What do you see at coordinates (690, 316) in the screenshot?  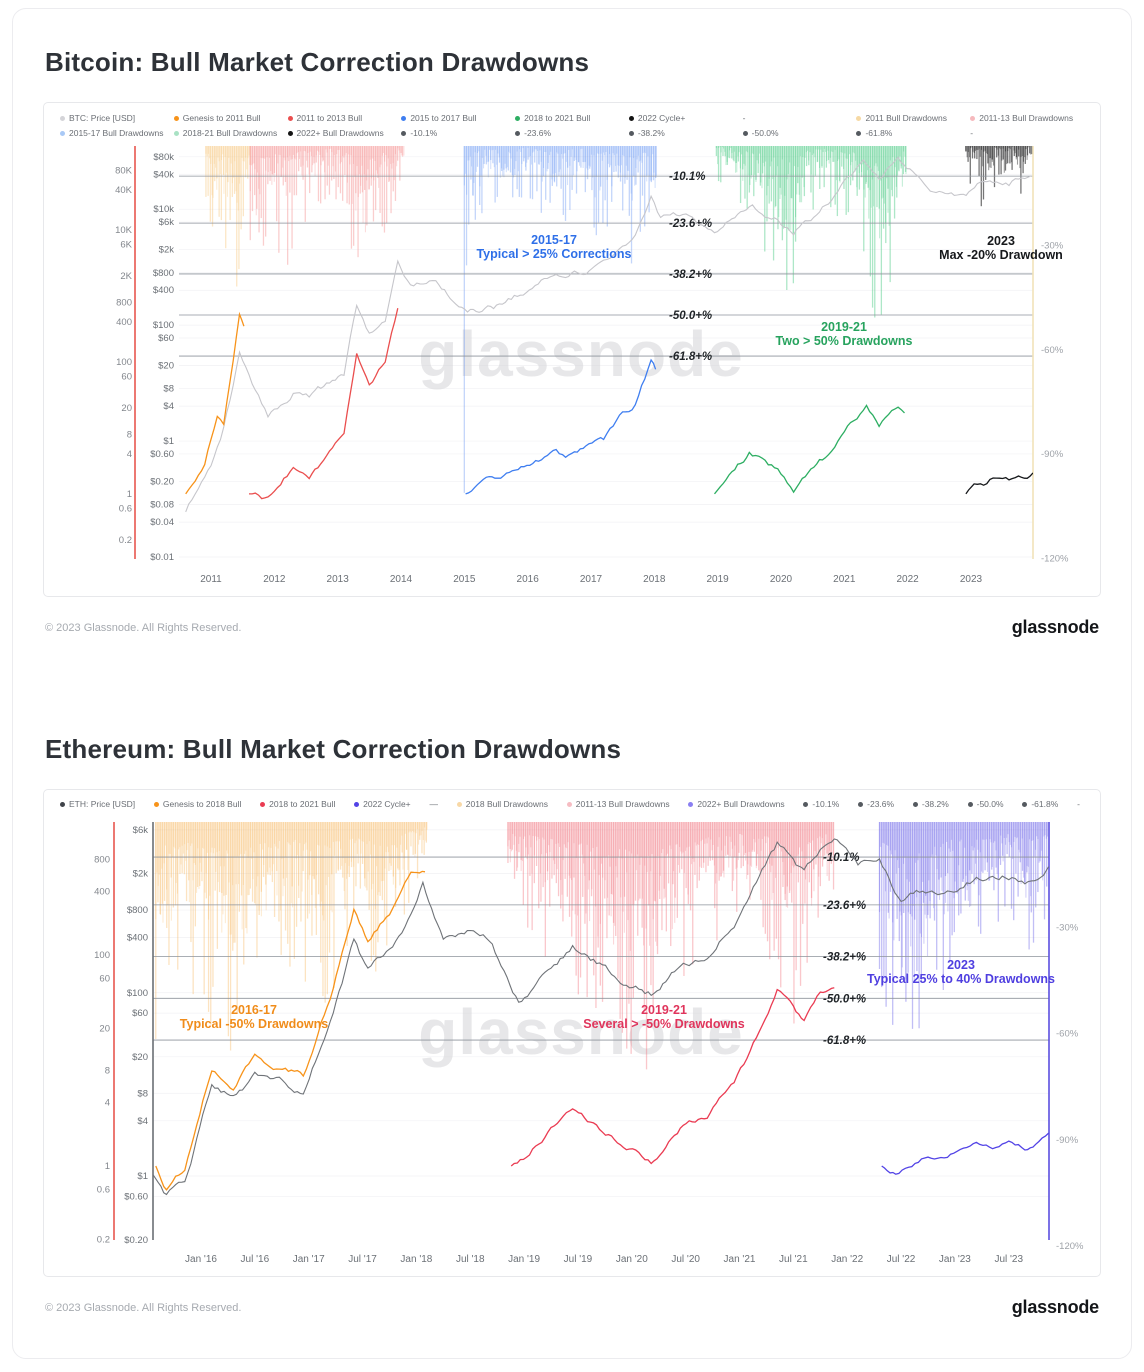 I see `fib-level-label: -50.0+%` at bounding box center [690, 316].